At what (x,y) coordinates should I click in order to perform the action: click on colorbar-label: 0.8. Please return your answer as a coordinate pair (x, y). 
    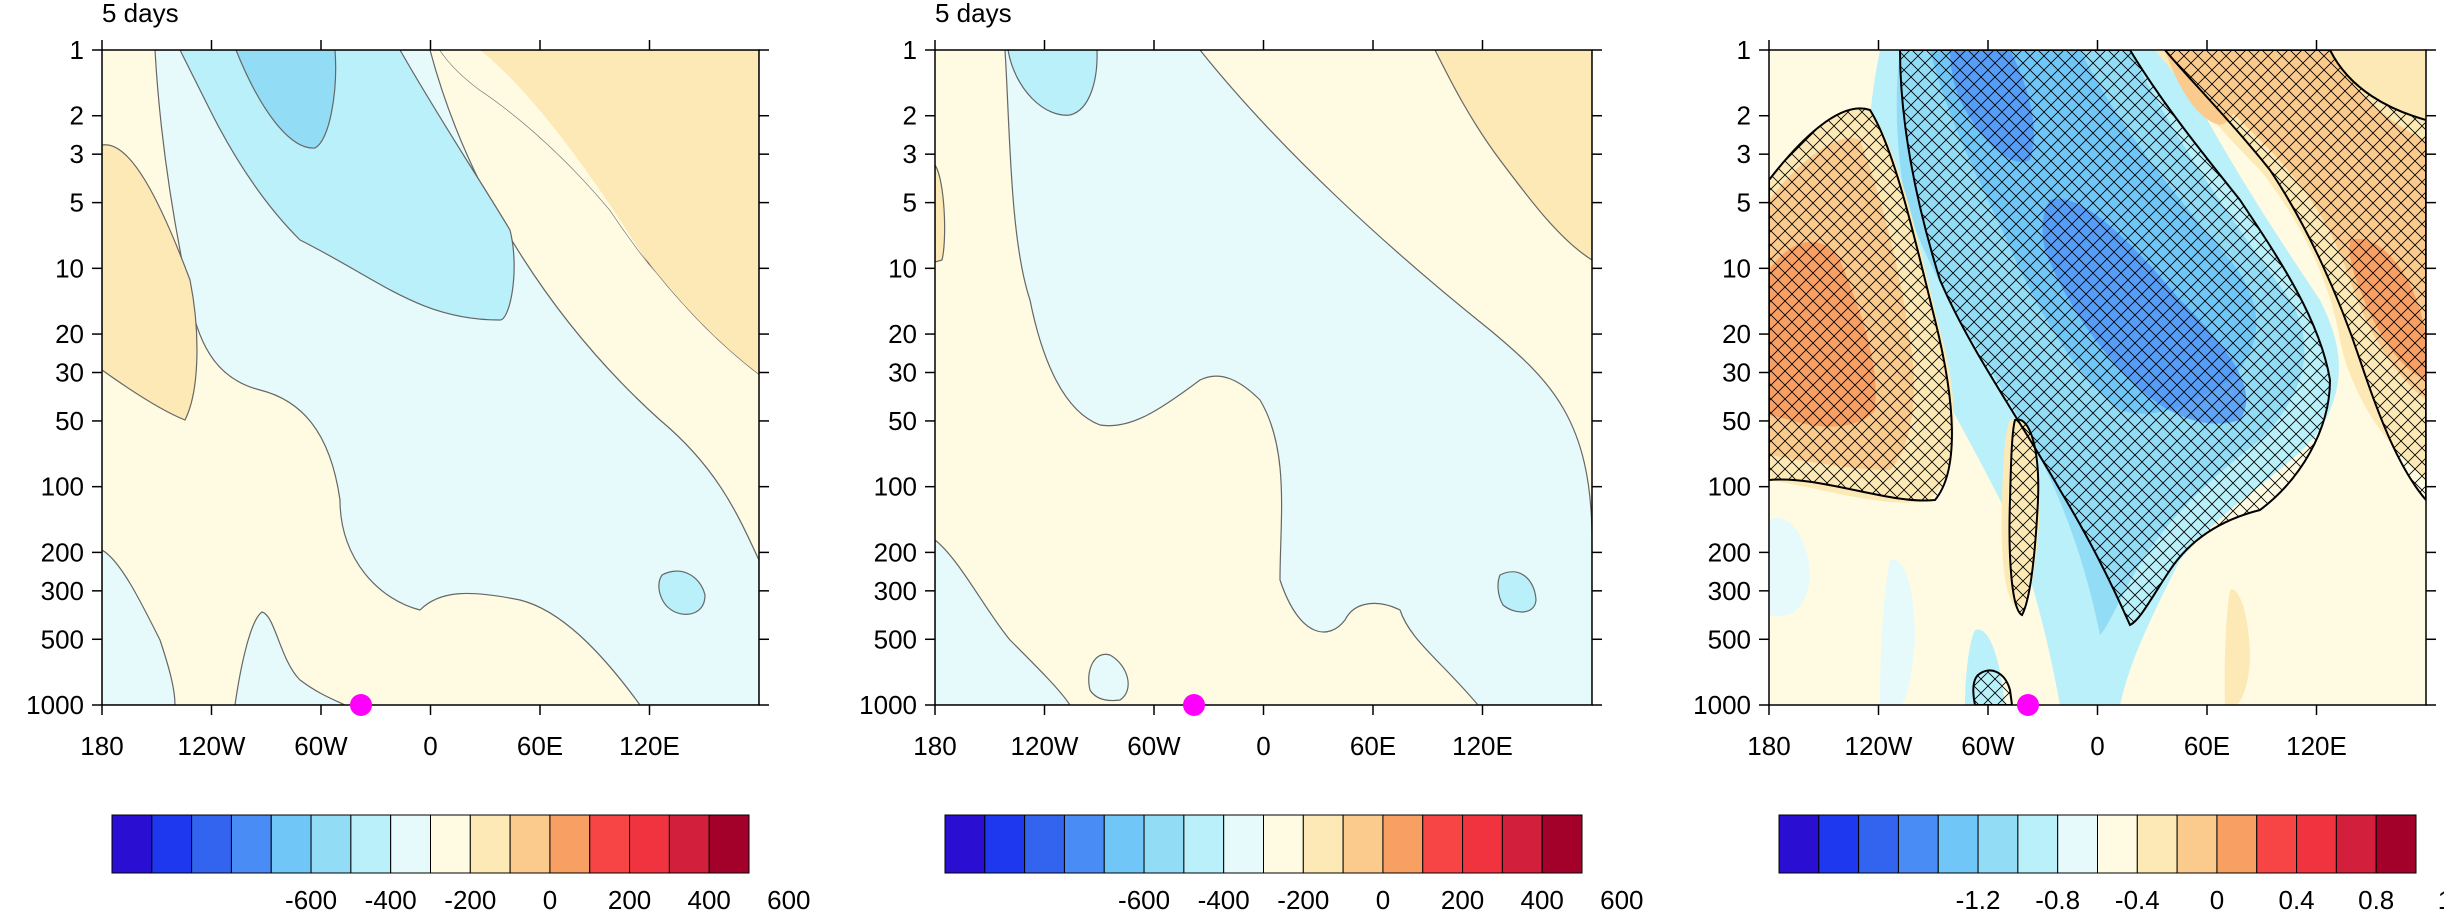
    Looking at the image, I should click on (2376, 900).